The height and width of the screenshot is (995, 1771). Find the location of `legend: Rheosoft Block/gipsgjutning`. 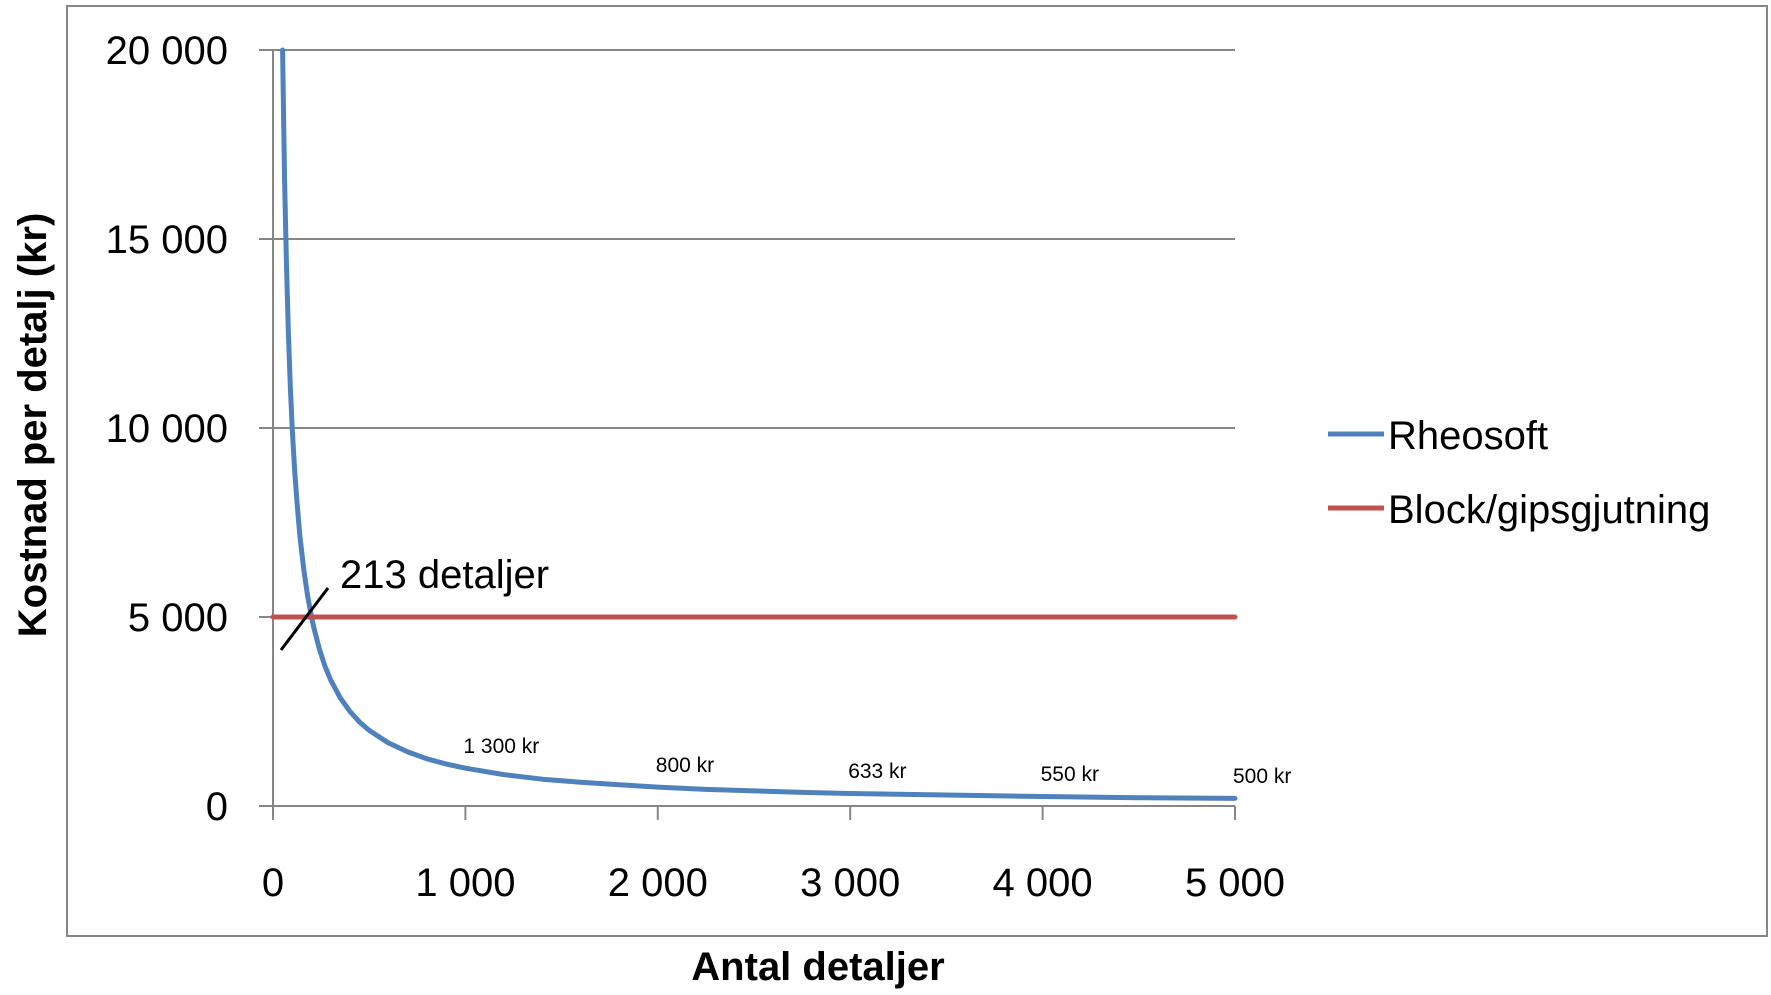

legend: Rheosoft Block/gipsgjutning is located at coordinates (1519, 473).